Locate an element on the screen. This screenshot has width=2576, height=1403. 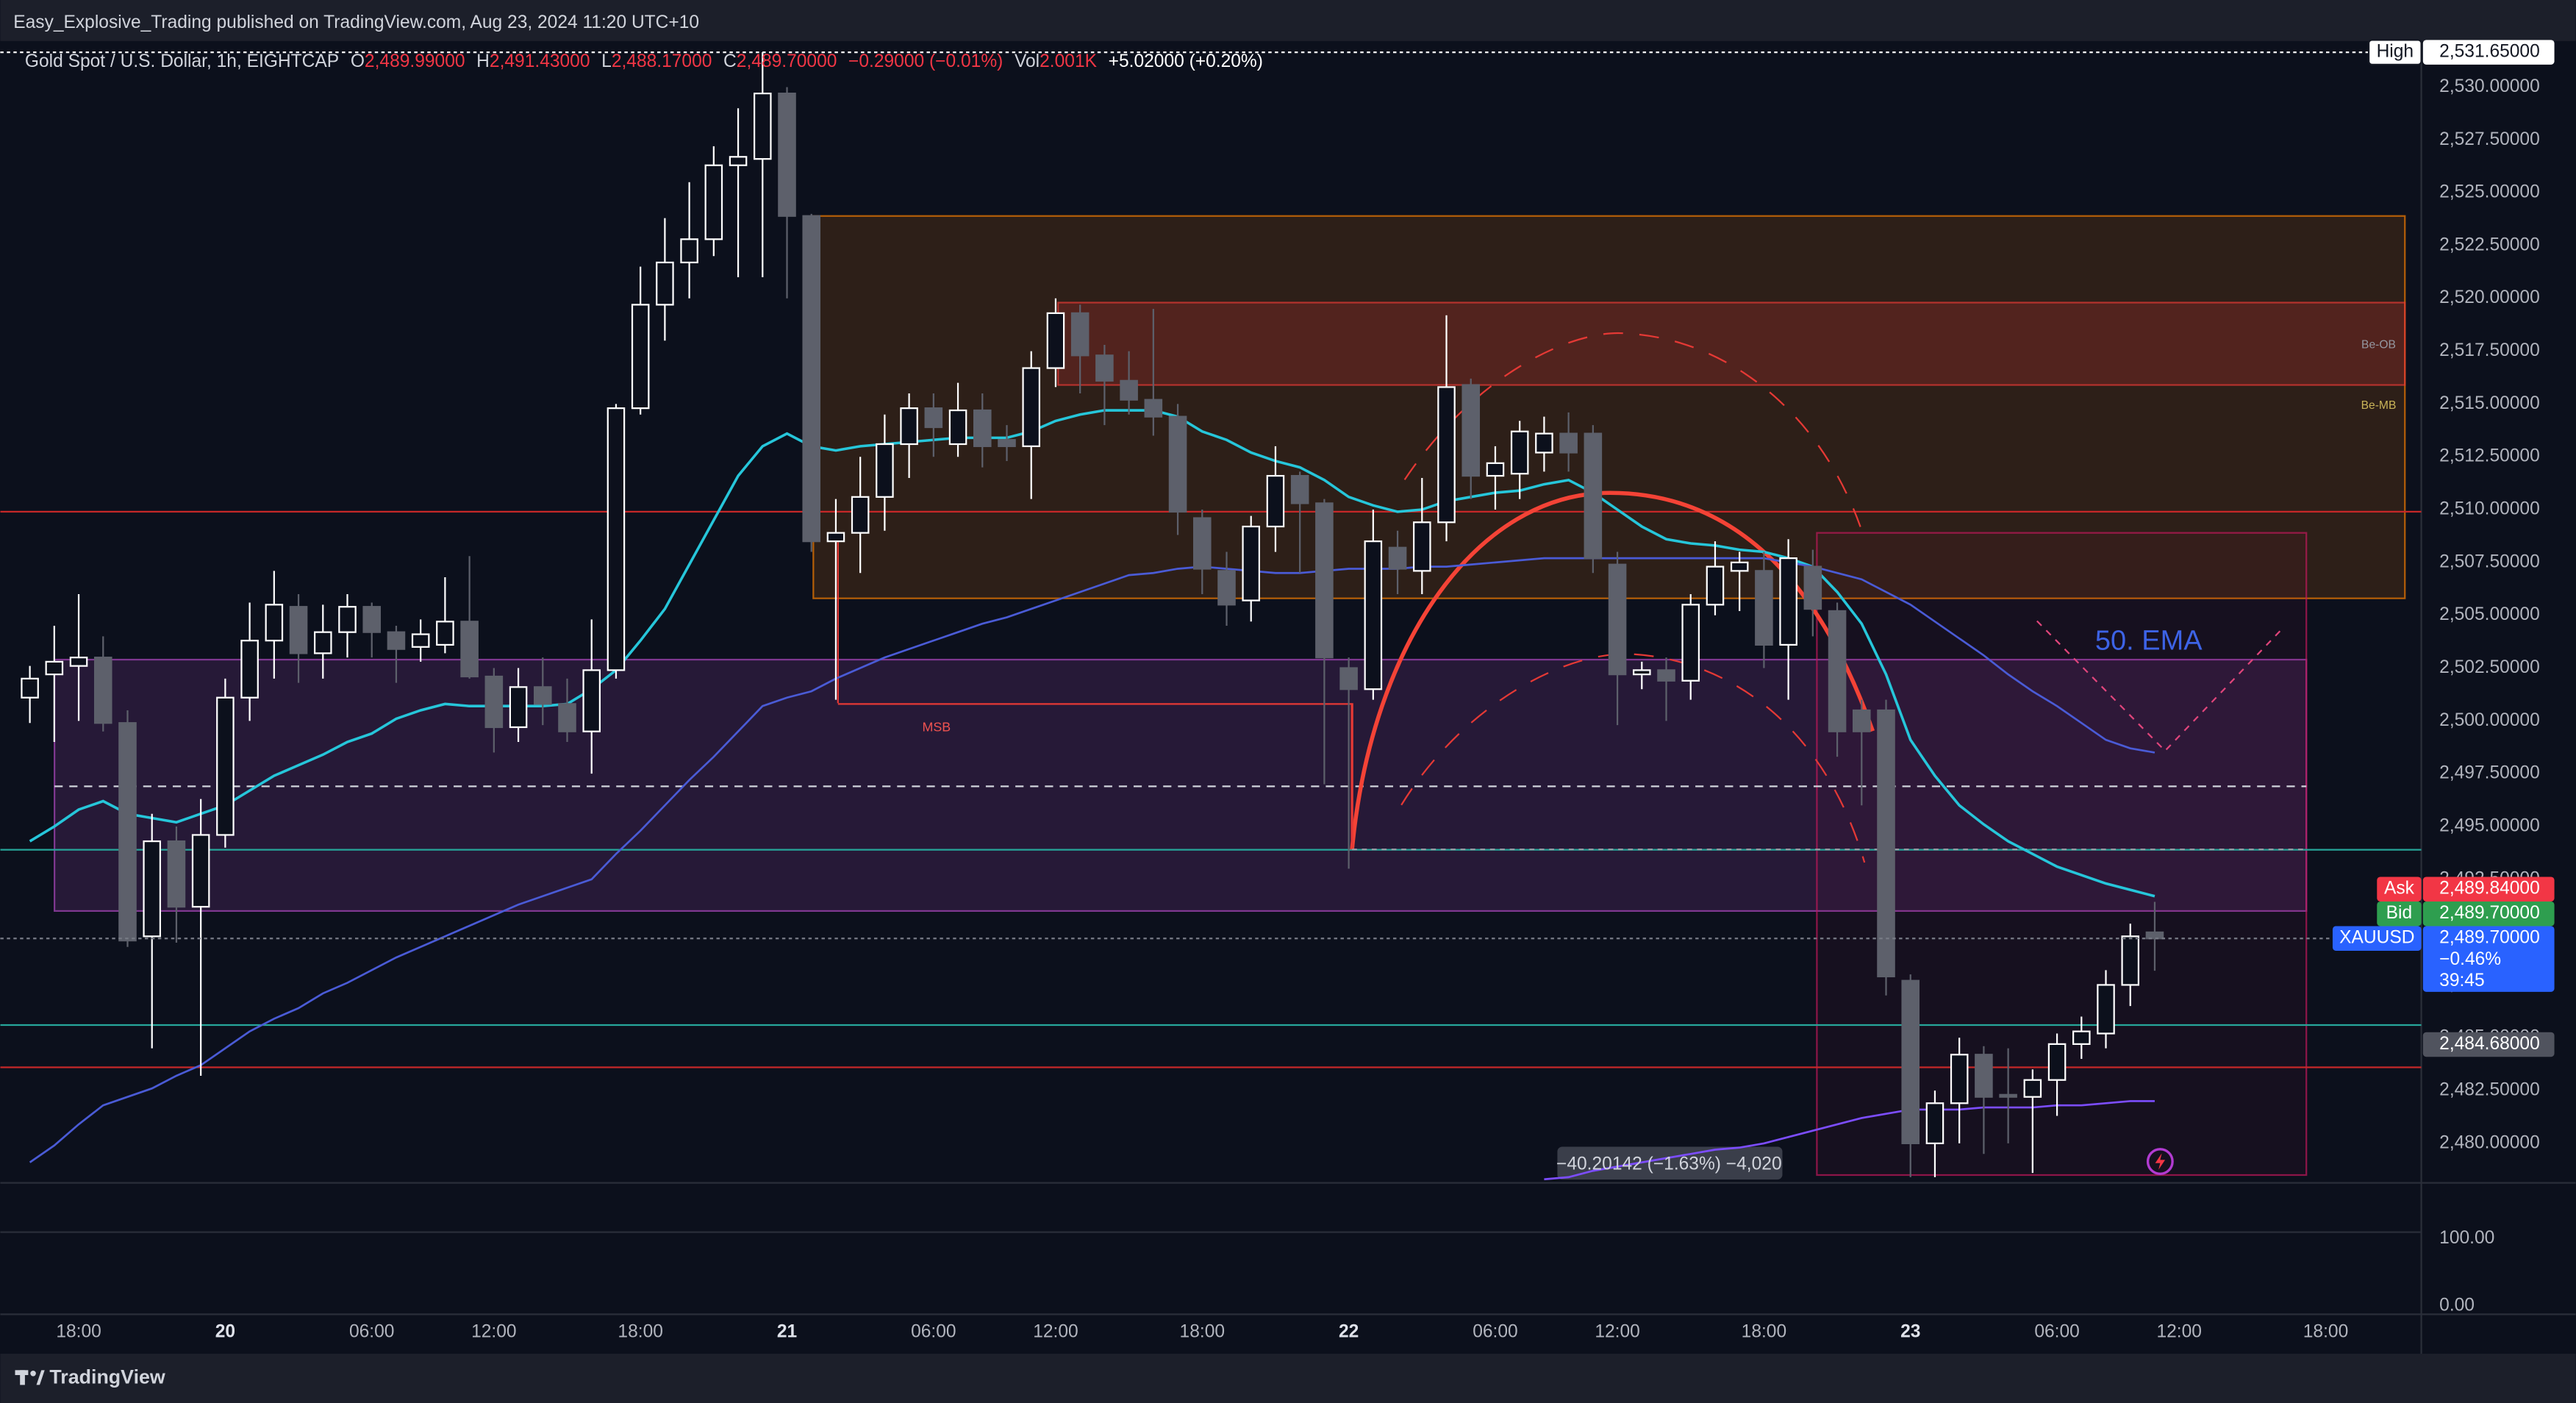
tag-value: 2,489.84000 is located at coordinates (2489, 889).